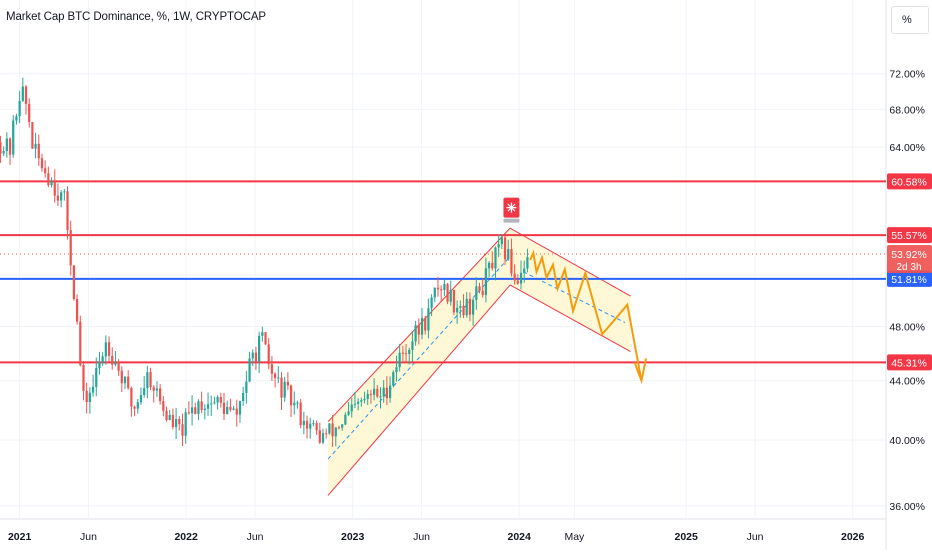  What do you see at coordinates (910, 20) in the screenshot?
I see `scale-unit-button: %` at bounding box center [910, 20].